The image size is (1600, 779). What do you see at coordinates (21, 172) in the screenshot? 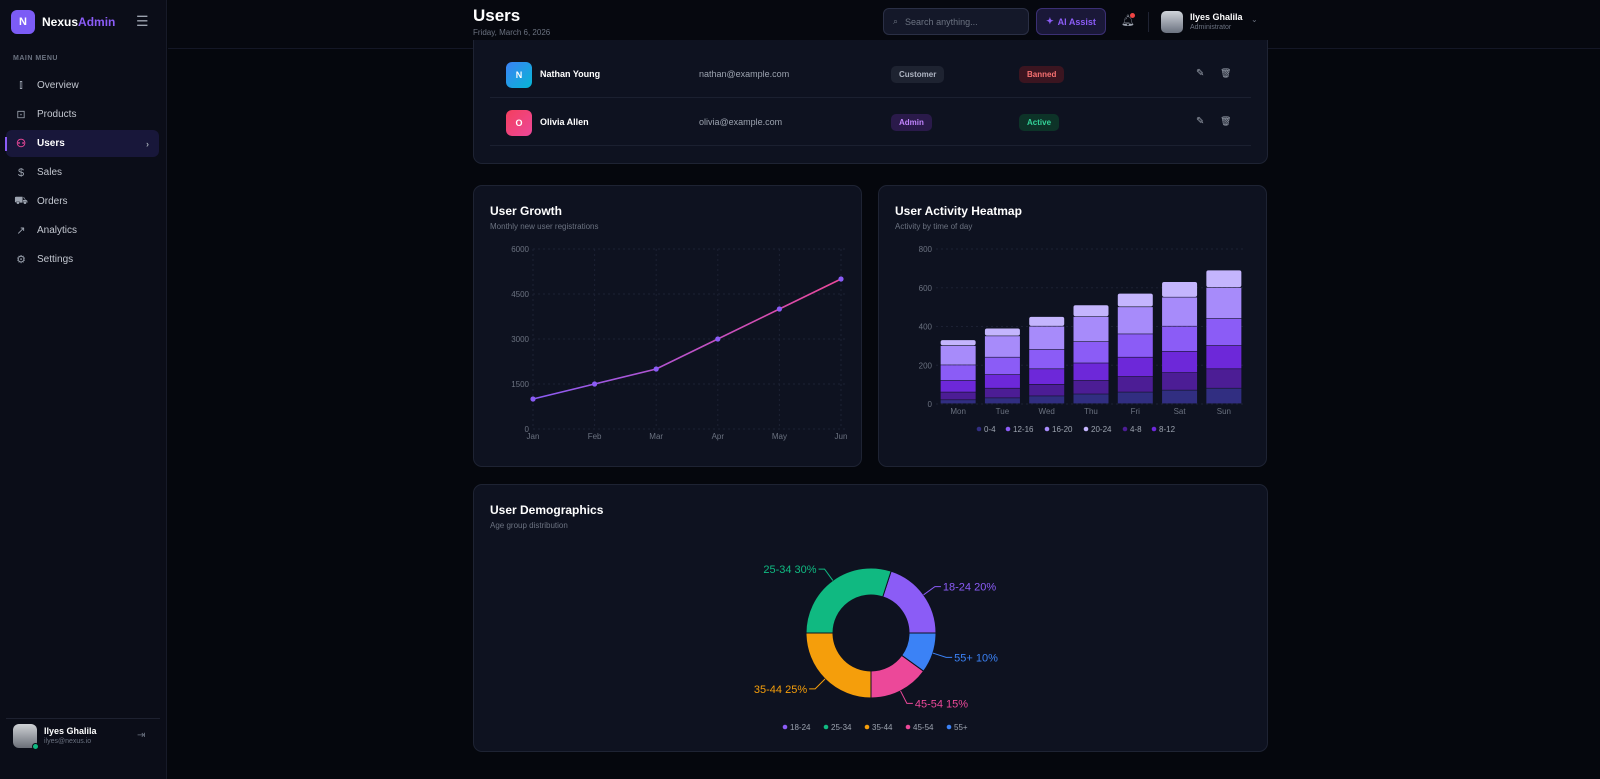
I see `dollar-icon: $` at bounding box center [21, 172].